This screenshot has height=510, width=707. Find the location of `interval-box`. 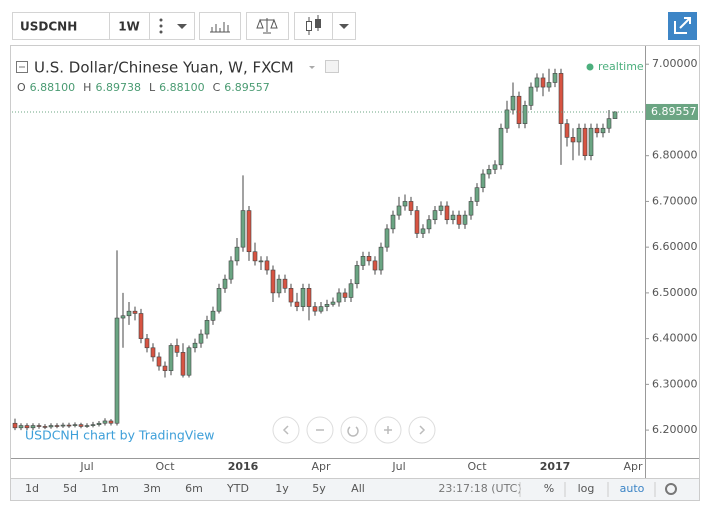

interval-box is located at coordinates (129, 26).